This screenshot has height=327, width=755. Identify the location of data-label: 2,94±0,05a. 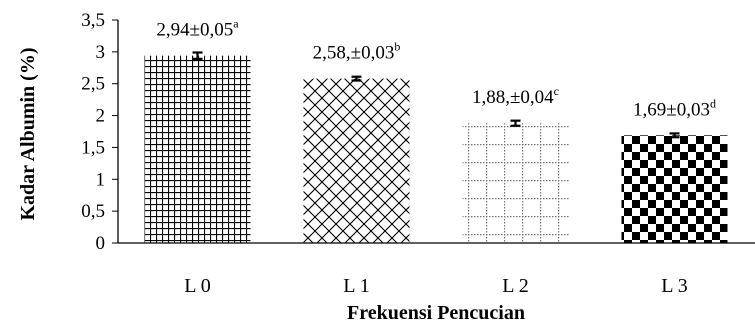
(197, 29).